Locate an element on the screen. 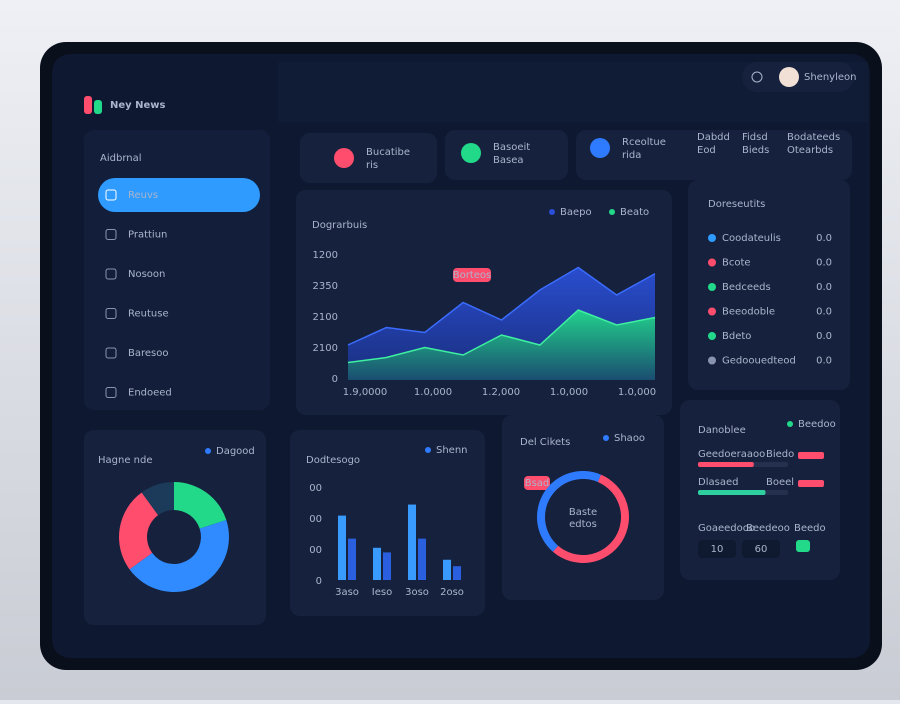  chart-title: Dograrbuis is located at coordinates (339, 225).